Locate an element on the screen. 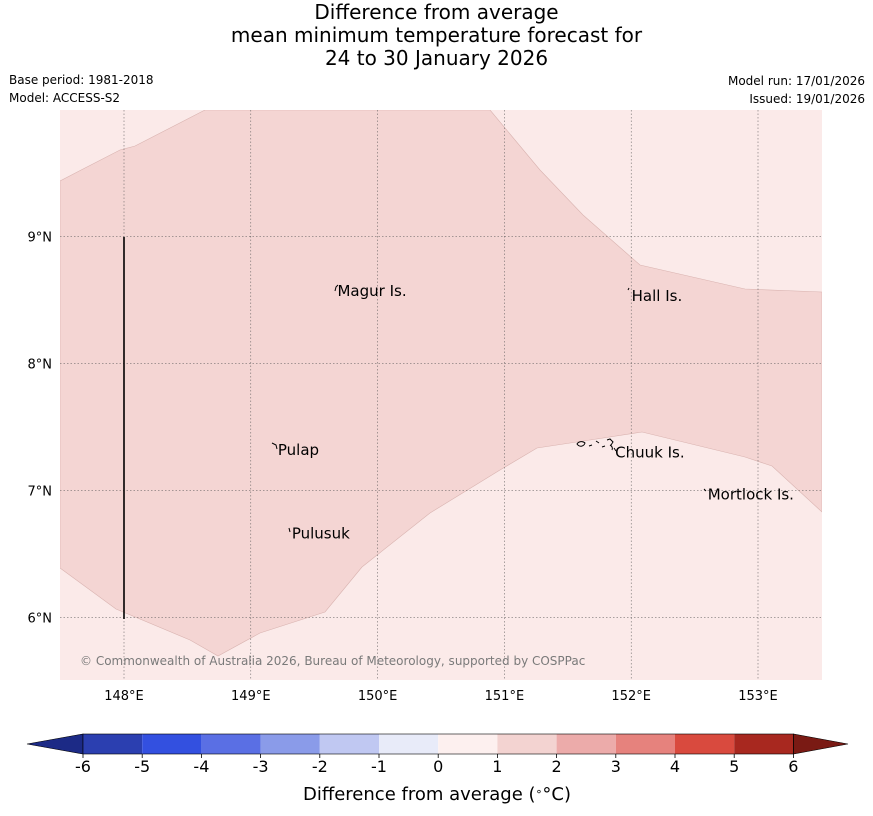 The height and width of the screenshot is (816, 873). colorbar-label: Difference from average (∘°C) is located at coordinates (437, 794).